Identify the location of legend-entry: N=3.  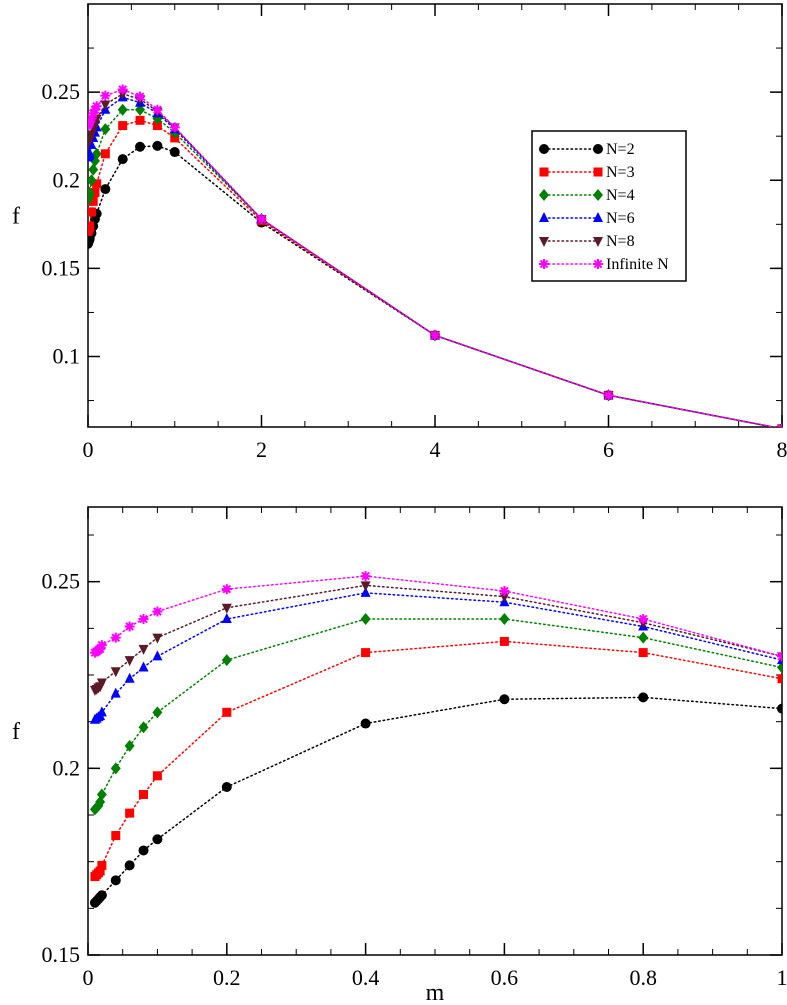
(587, 172).